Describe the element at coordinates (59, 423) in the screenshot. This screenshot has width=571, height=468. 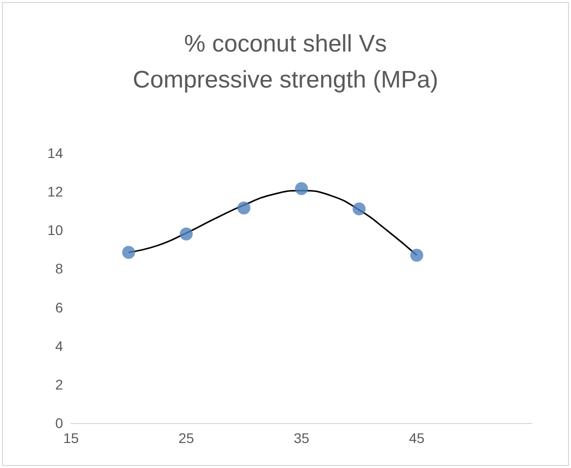
I see `y-tick-label: 0` at that location.